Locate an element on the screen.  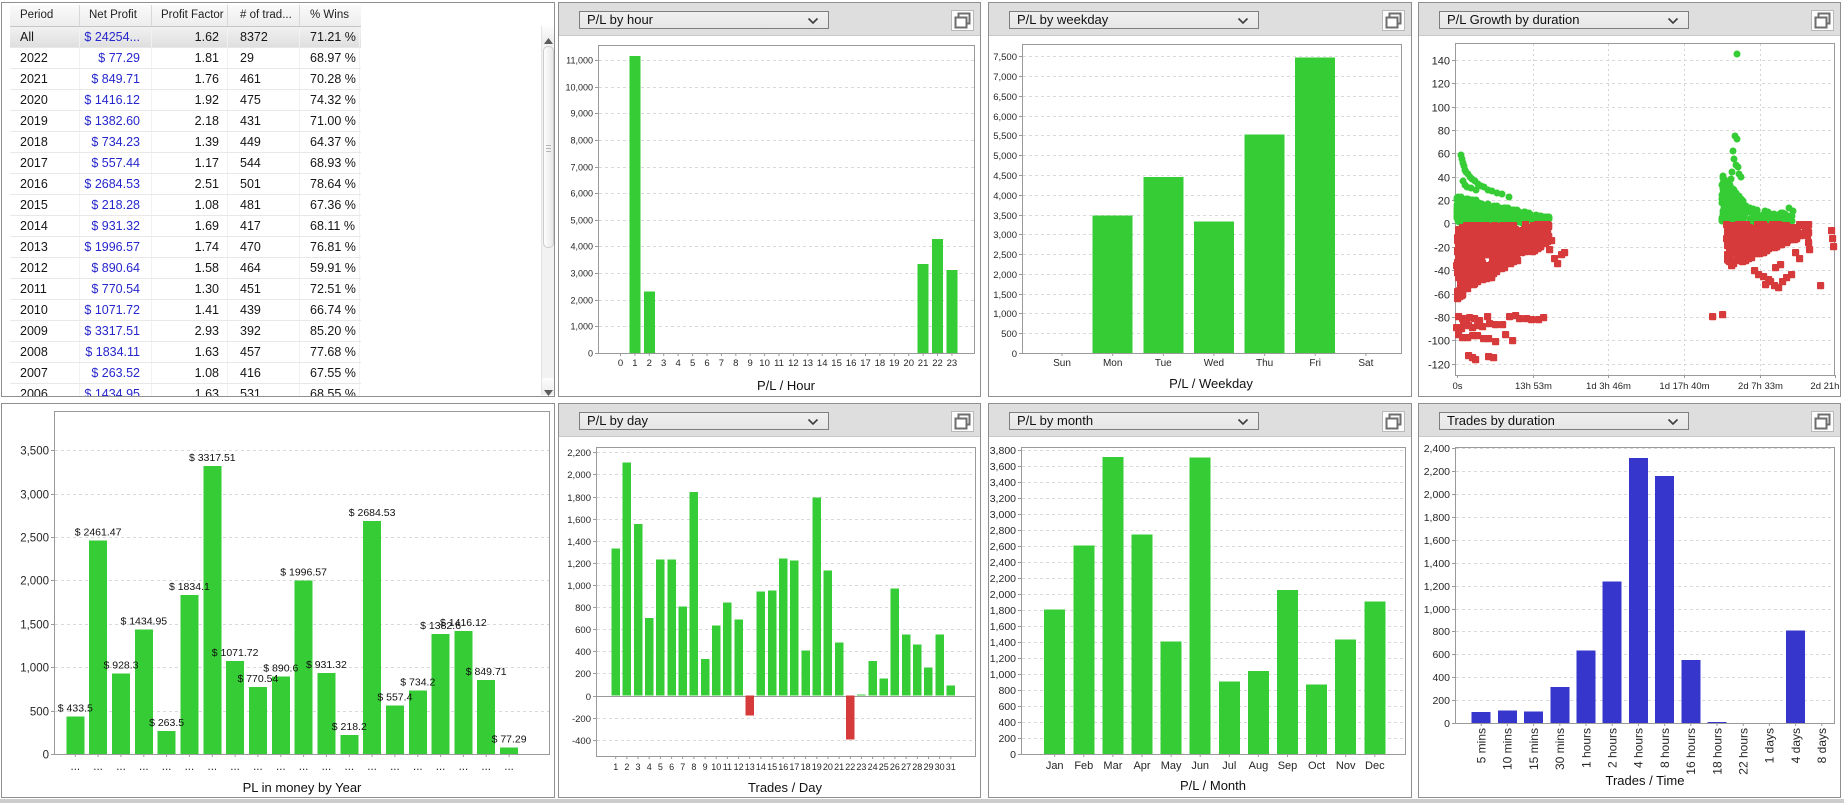
svg-text: 20 is located at coordinates (1444, 201).